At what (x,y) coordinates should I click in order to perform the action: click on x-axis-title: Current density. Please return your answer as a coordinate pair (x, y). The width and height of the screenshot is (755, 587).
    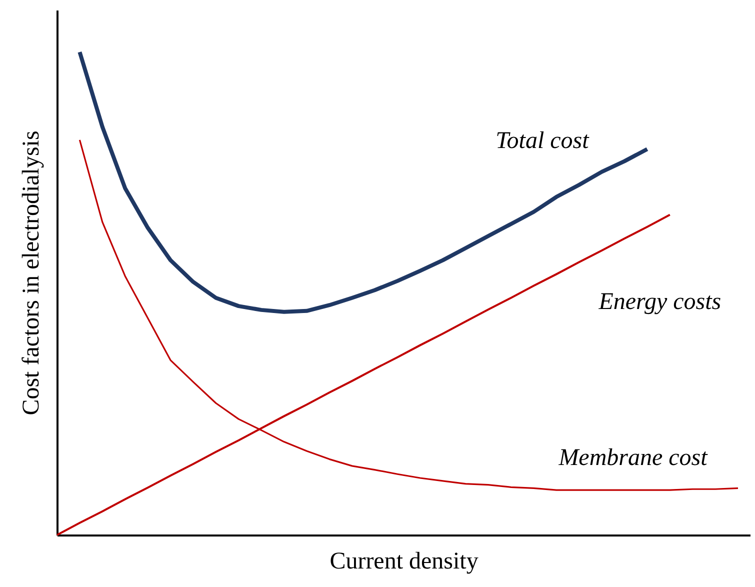
    Looking at the image, I should click on (404, 561).